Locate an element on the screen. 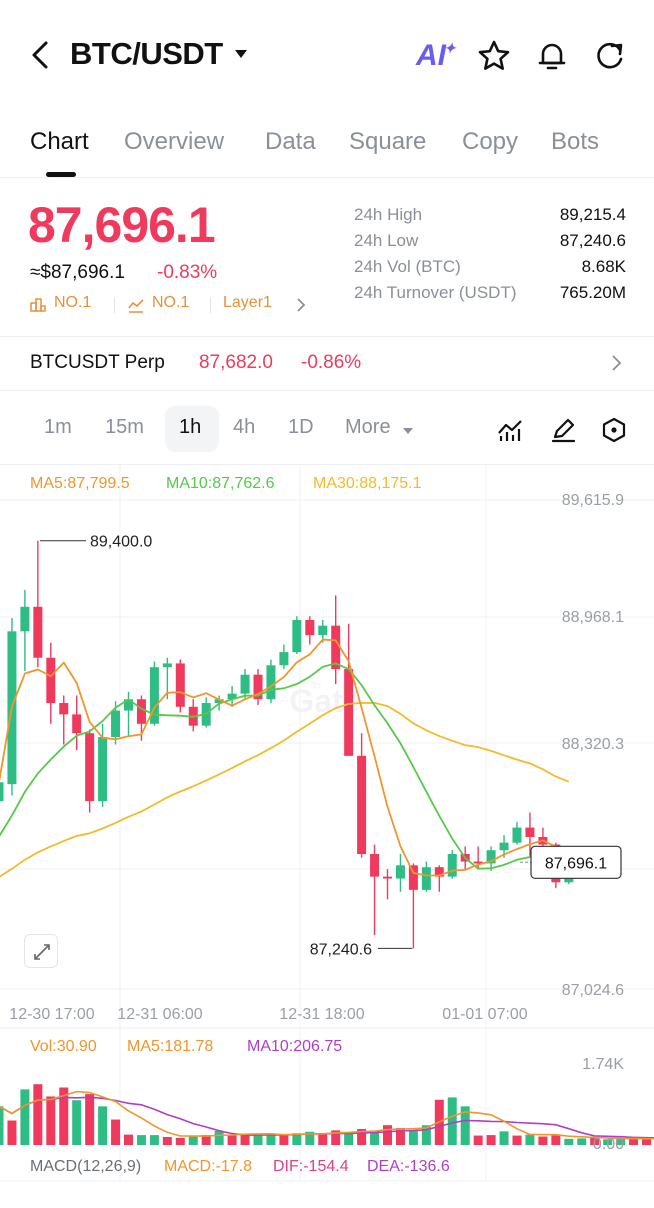 Image resolution: width=654 pixels, height=1208 pixels. interval-1m: 1m is located at coordinates (58, 427).